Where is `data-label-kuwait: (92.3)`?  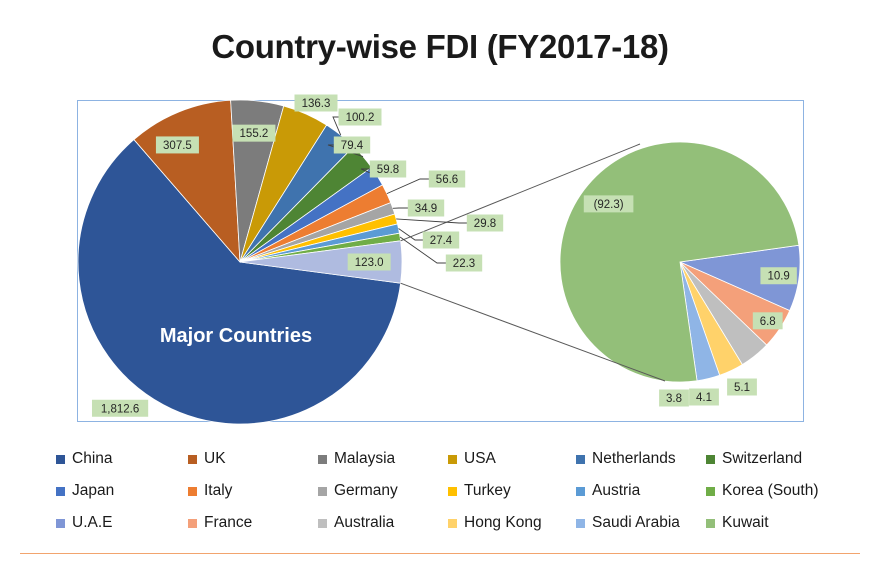
data-label-kuwait: (92.3) is located at coordinates (608, 204).